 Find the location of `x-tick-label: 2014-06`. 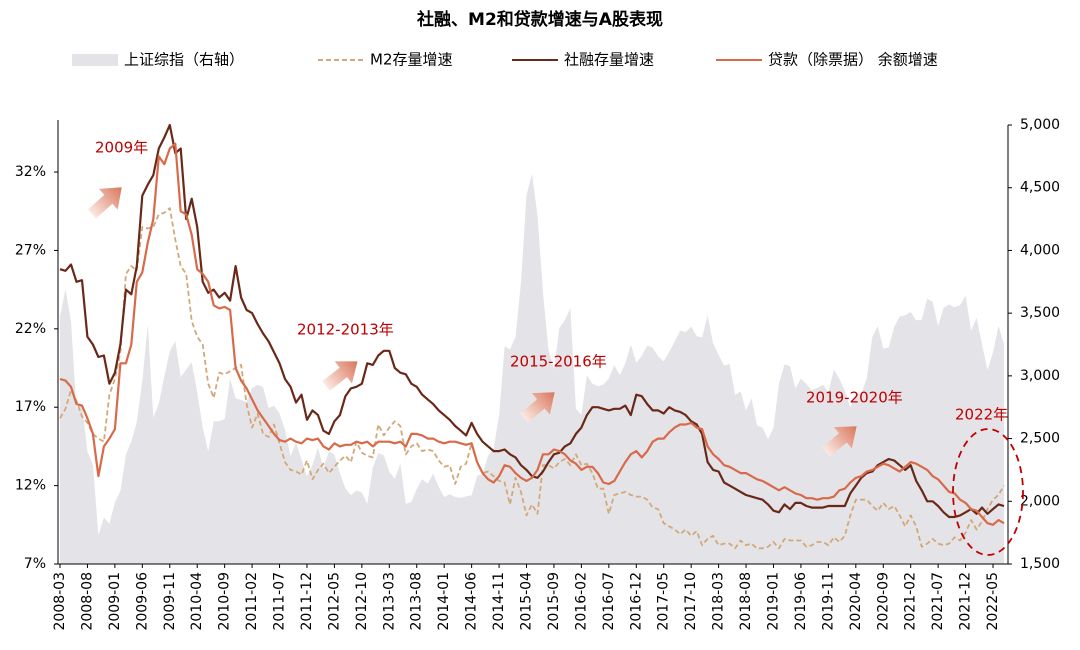

x-tick-label: 2014-06 is located at coordinates (472, 601).